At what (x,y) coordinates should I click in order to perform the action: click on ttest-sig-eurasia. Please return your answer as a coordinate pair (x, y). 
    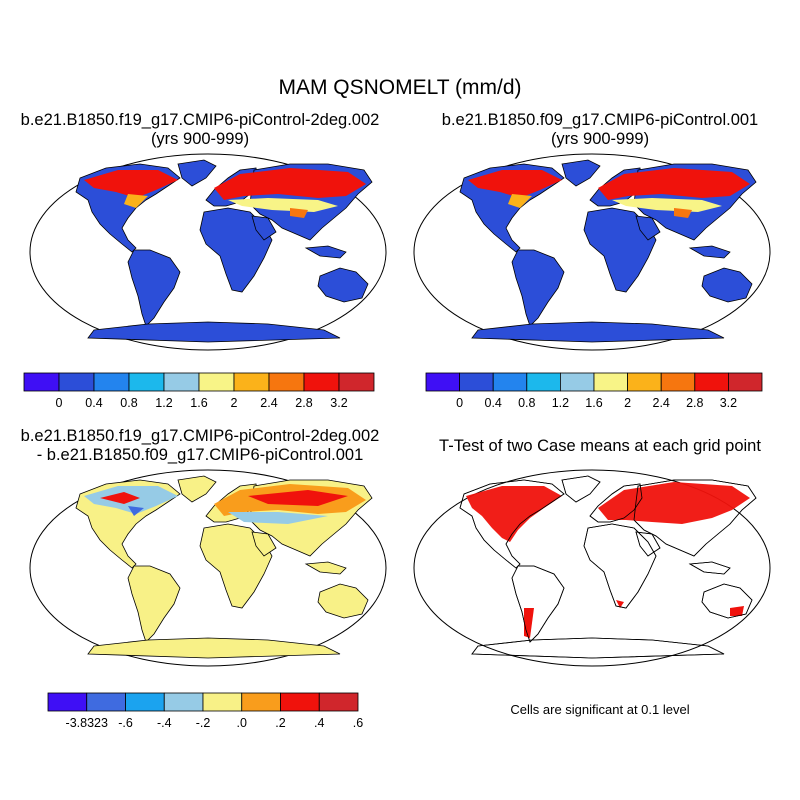
    Looking at the image, I should click on (674, 503).